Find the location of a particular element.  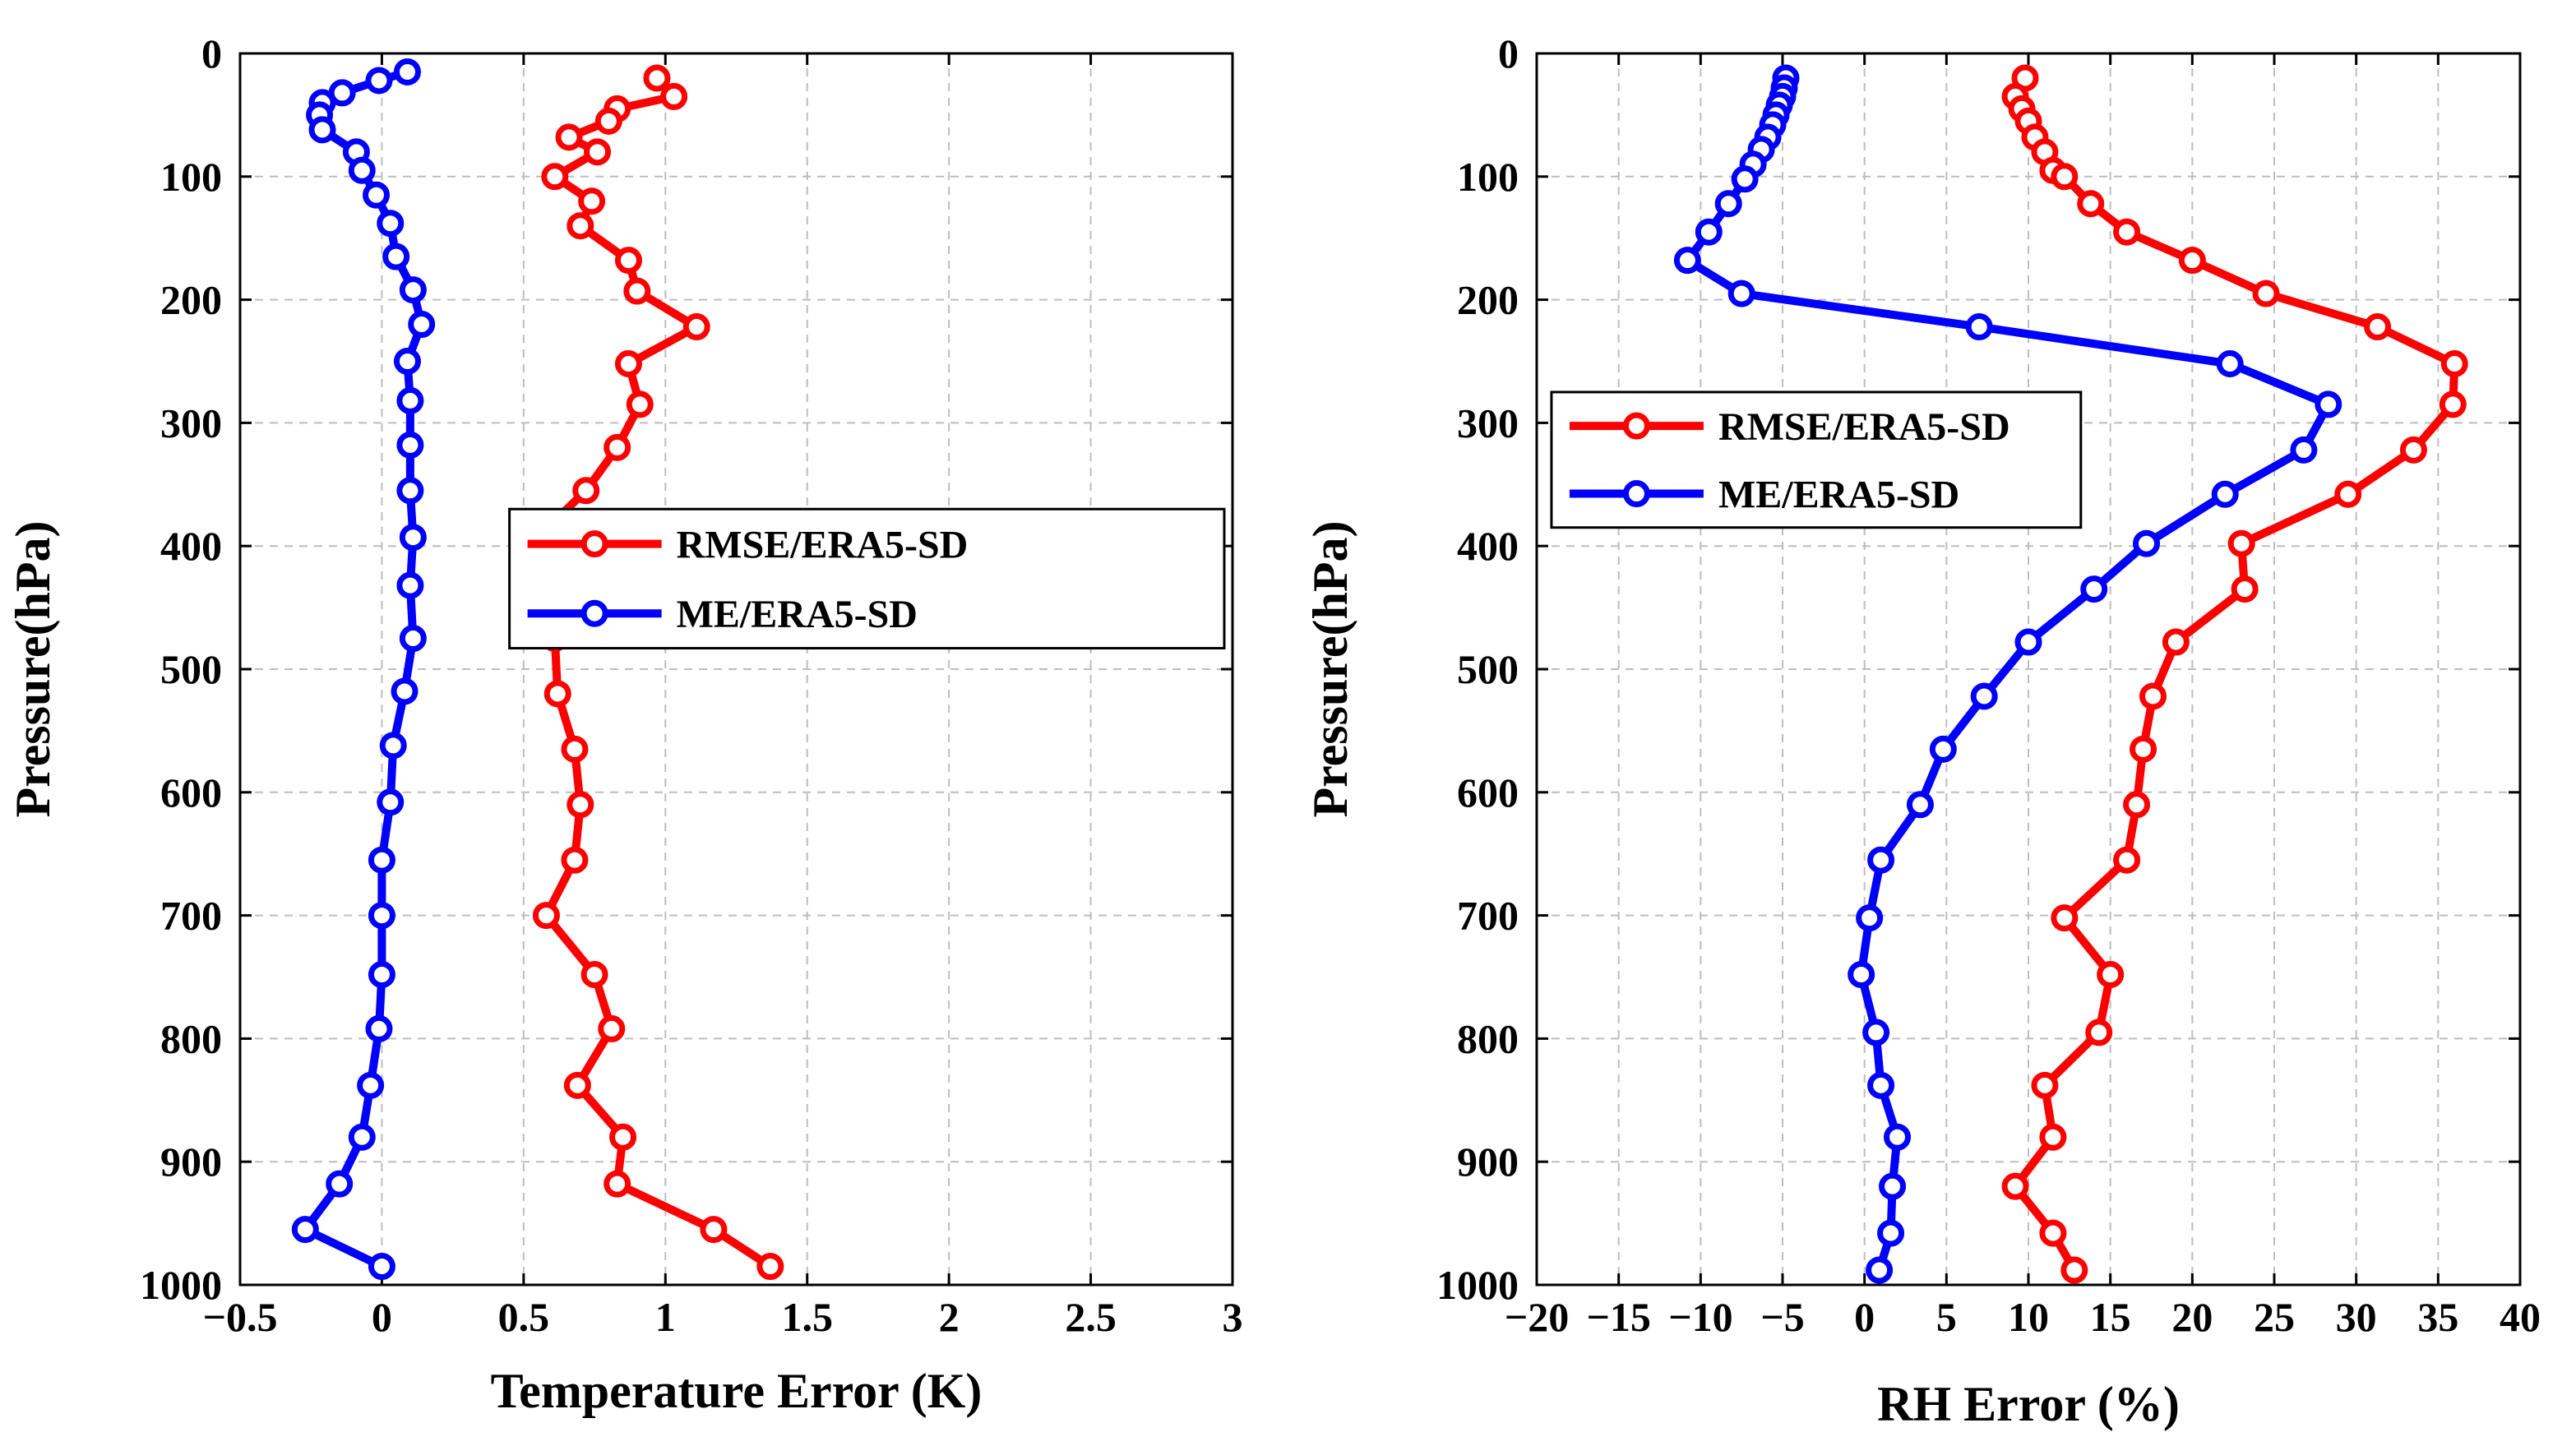

legend-label: RMSE/ERA5-SD is located at coordinates (823, 545).